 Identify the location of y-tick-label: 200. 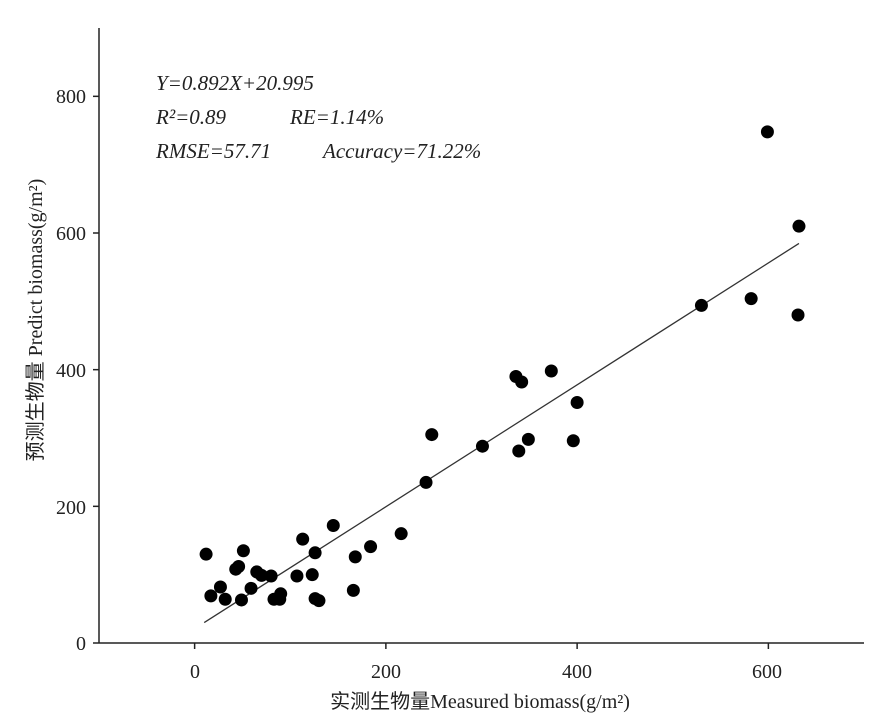
(71, 508).